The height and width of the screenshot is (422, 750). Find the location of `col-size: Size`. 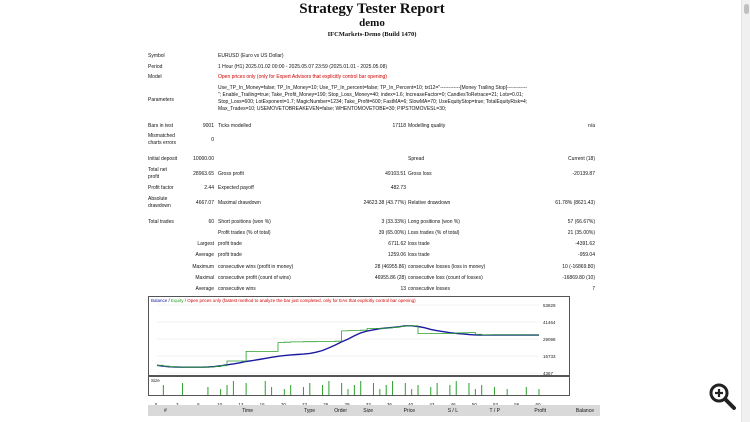

col-size: Size is located at coordinates (368, 411).